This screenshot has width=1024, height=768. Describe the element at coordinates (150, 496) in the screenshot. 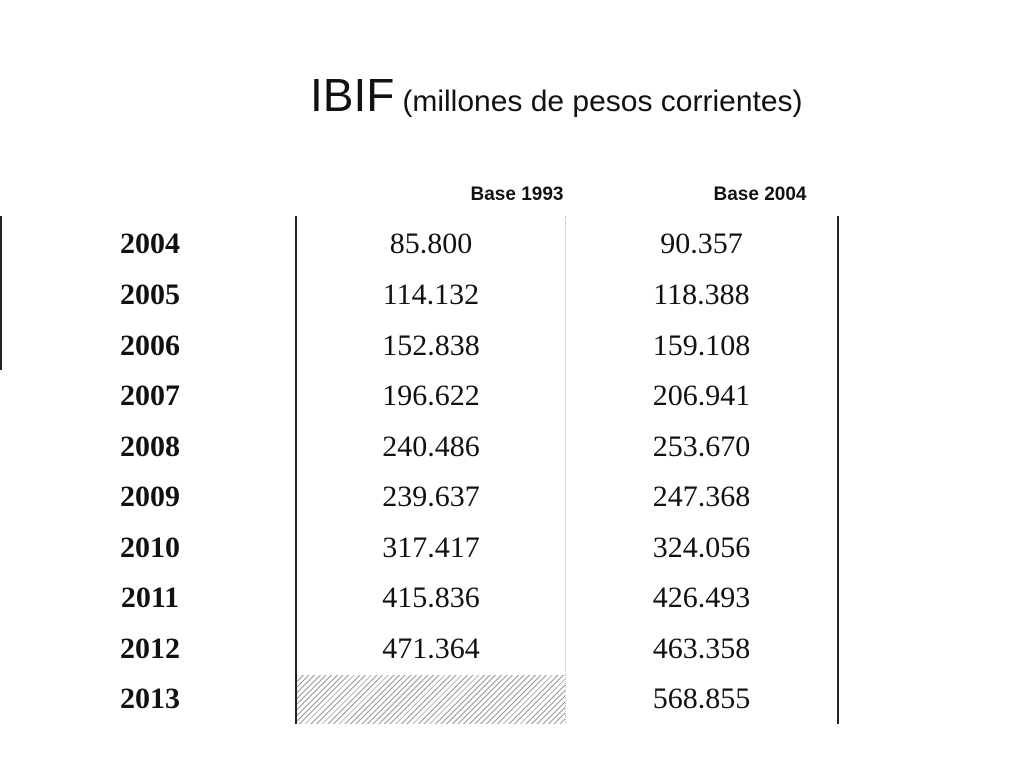

I see `year-cell: 2009` at that location.